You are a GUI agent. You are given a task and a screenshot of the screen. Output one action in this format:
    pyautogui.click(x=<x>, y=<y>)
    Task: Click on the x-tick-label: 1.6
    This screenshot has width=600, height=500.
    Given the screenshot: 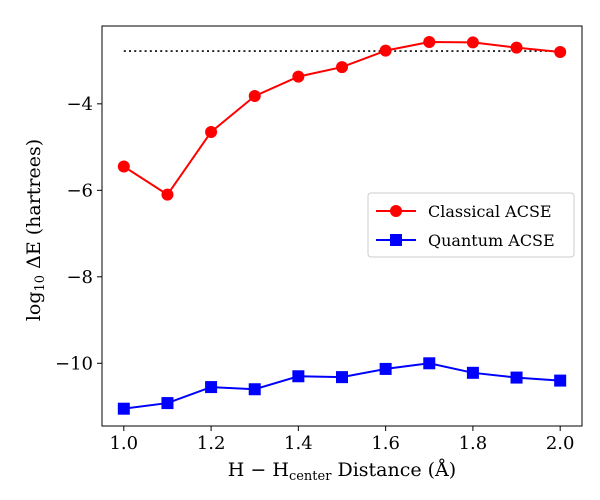 What is the action you would take?
    pyautogui.click(x=385, y=443)
    